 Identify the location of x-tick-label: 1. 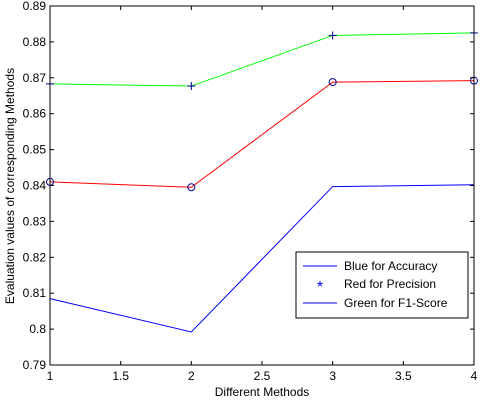
(50, 376).